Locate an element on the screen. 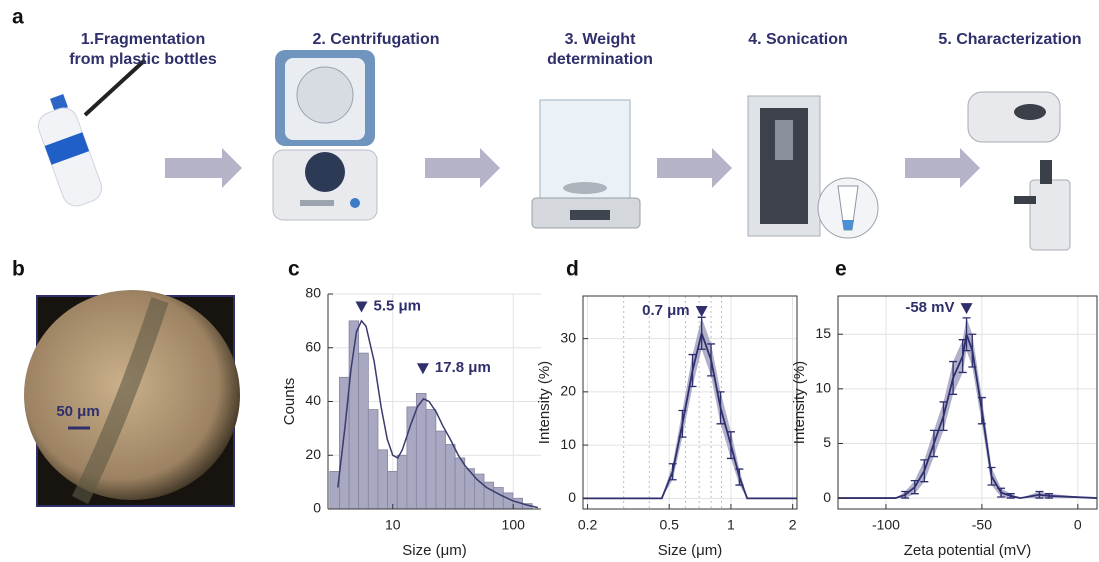 Image resolution: width=1099 pixels, height=562 pixels. panel-letter: d is located at coordinates (572, 269).